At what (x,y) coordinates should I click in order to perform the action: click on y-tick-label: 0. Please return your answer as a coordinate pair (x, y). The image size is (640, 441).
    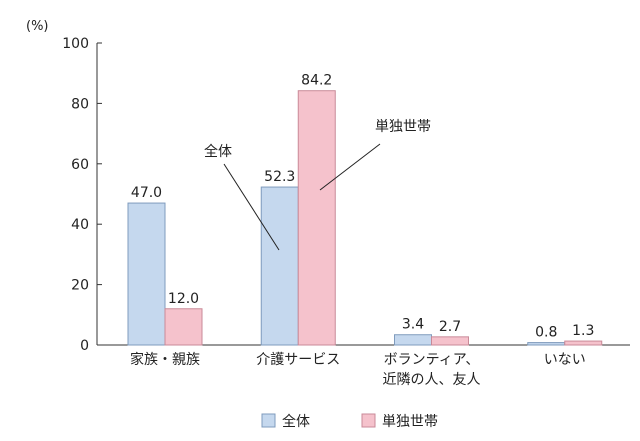
    Looking at the image, I should click on (84, 346).